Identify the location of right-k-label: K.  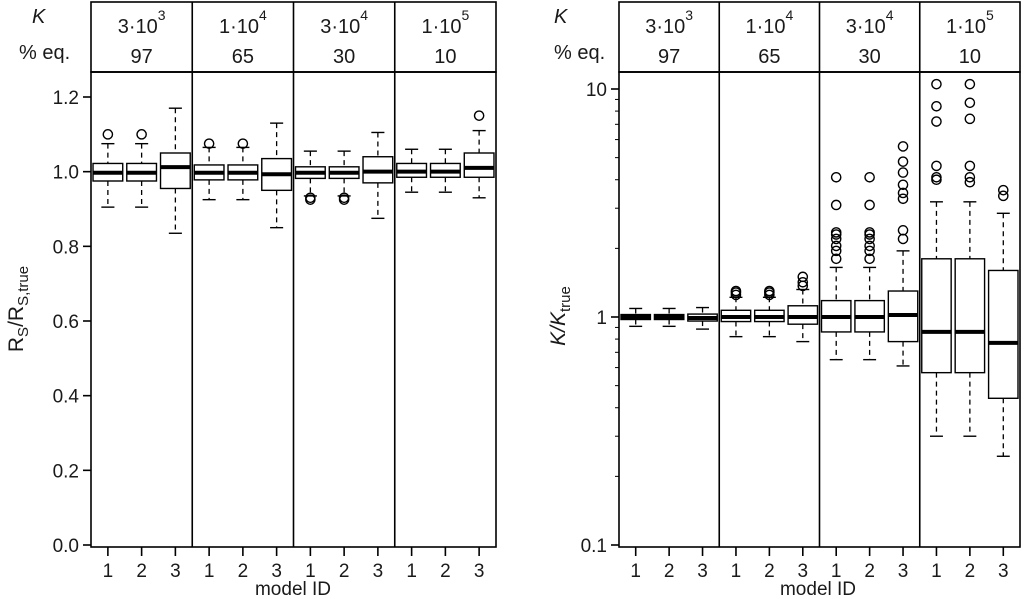
(561, 17).